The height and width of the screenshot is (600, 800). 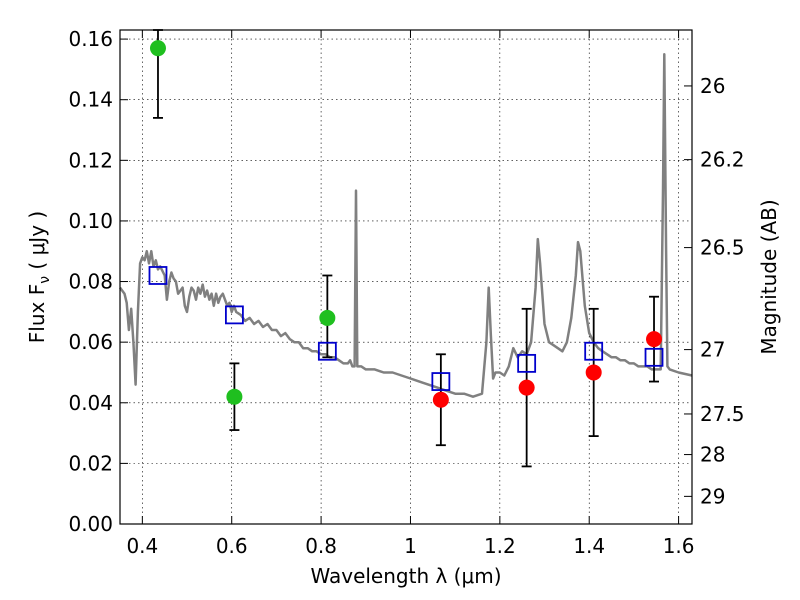 I want to click on y-axis-label: Flux Fν ( μJy ), so click(x=39, y=277).